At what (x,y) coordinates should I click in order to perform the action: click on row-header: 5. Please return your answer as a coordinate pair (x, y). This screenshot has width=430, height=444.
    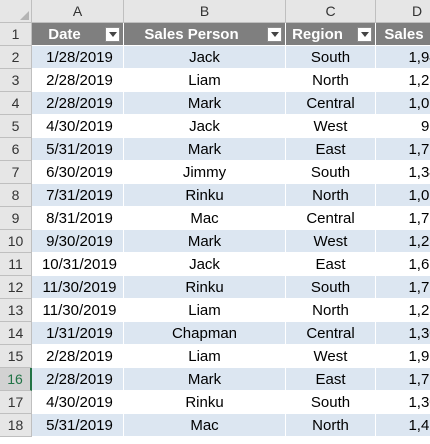
    Looking at the image, I should click on (16, 126).